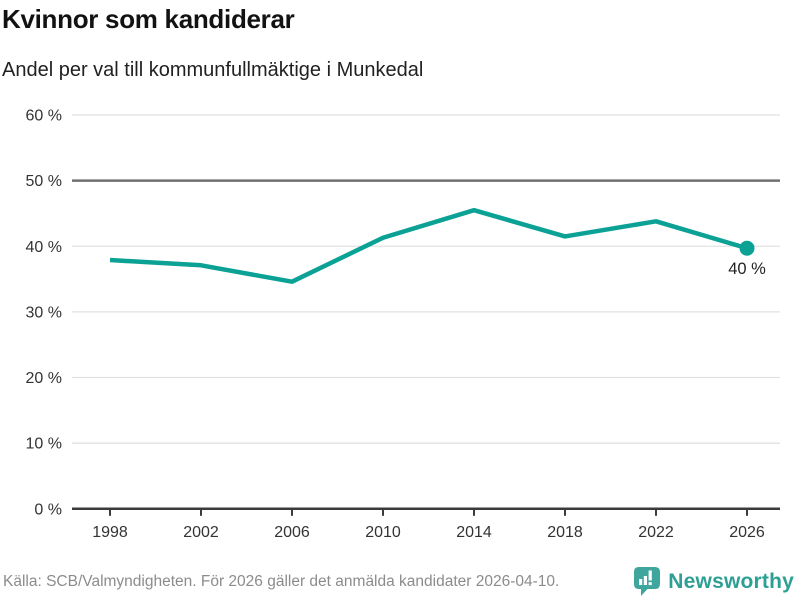 The image size is (800, 600). I want to click on y-tick-label: 10 %, so click(44, 444).